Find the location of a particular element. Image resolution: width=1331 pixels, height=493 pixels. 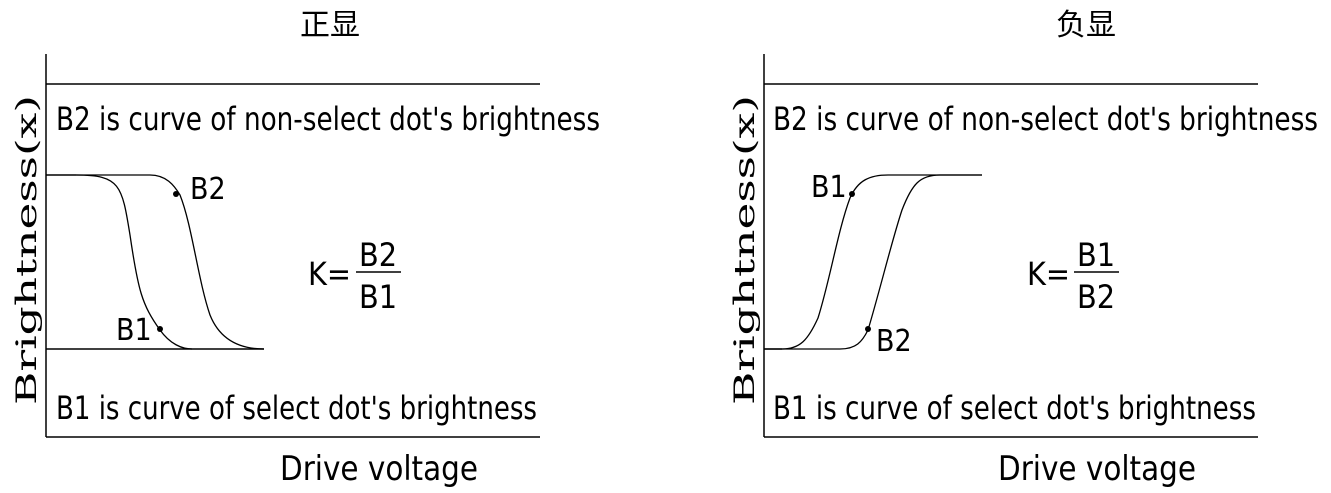

formula-denominator: B1 is located at coordinates (378, 297).